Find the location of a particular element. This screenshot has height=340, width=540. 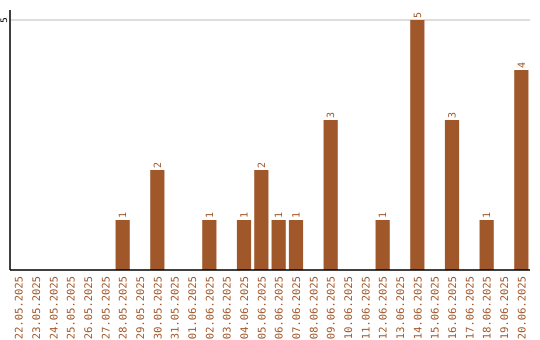

x-tick-label: 16.06.2025 is located at coordinates (453, 308).